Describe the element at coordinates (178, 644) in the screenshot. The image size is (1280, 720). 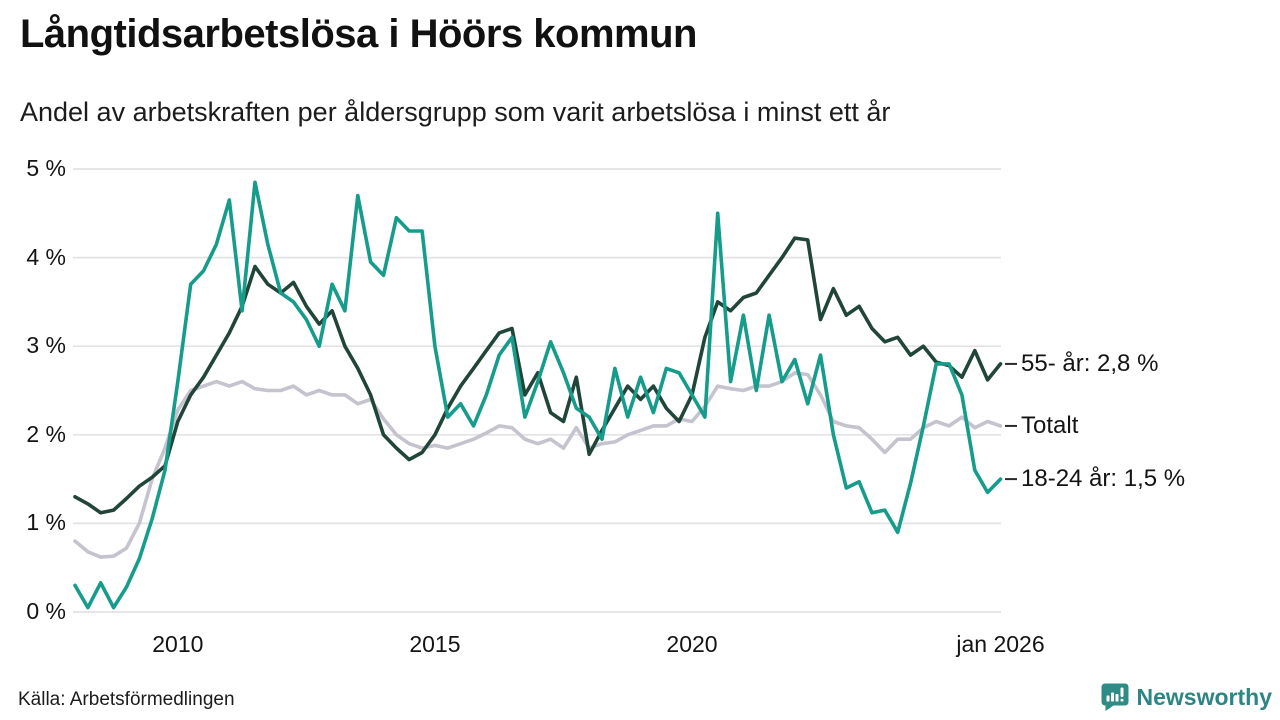
I see `x-tick-label-2010: 2010` at that location.